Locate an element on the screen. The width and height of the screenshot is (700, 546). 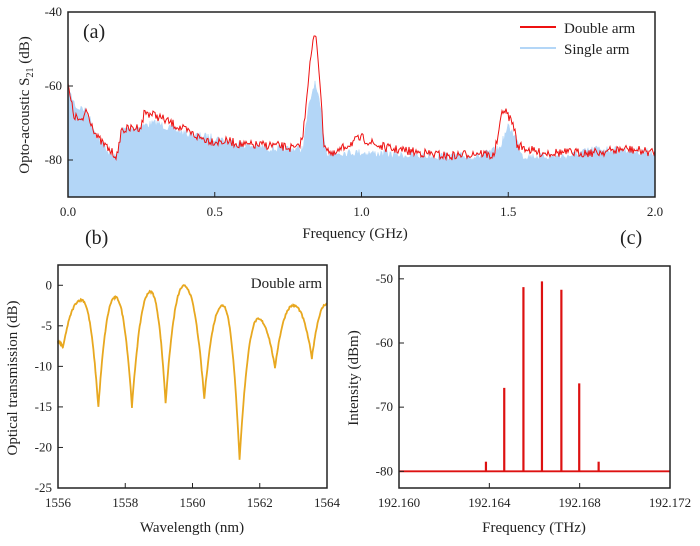
panel-0-xtick-label: 1.5 is located at coordinates (508, 211).